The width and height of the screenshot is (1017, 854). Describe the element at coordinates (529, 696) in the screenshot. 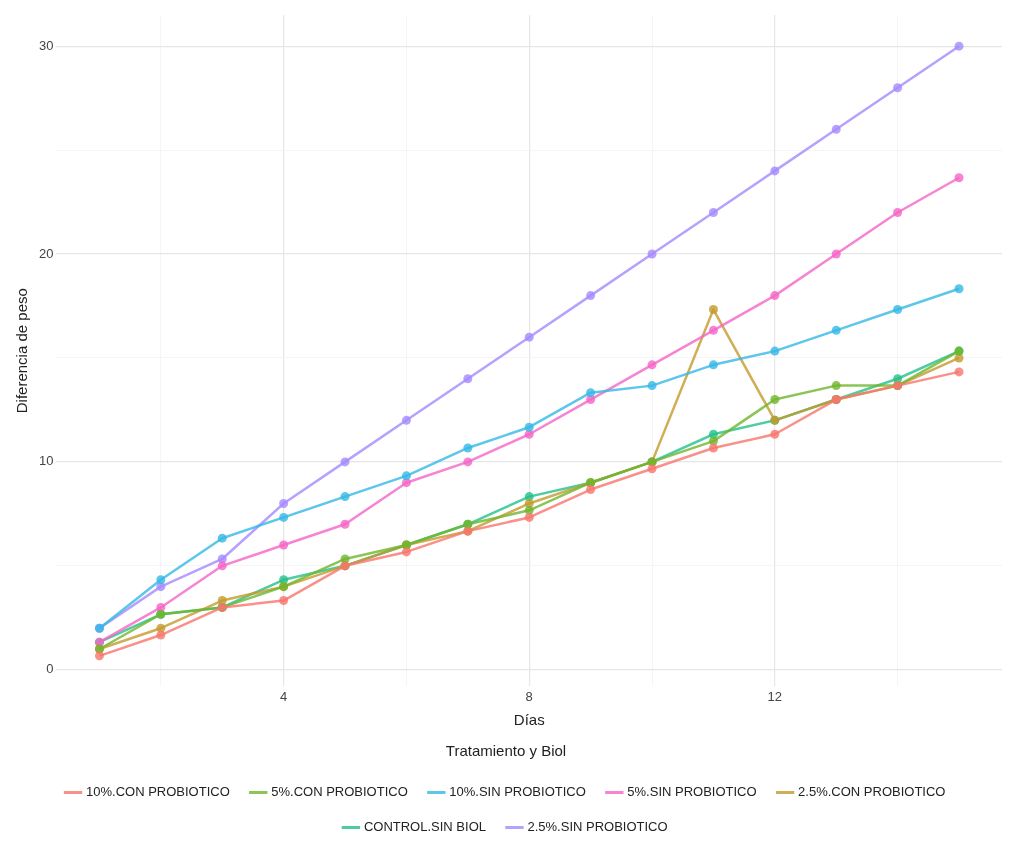

I see `x-tick-label: 8` at that location.